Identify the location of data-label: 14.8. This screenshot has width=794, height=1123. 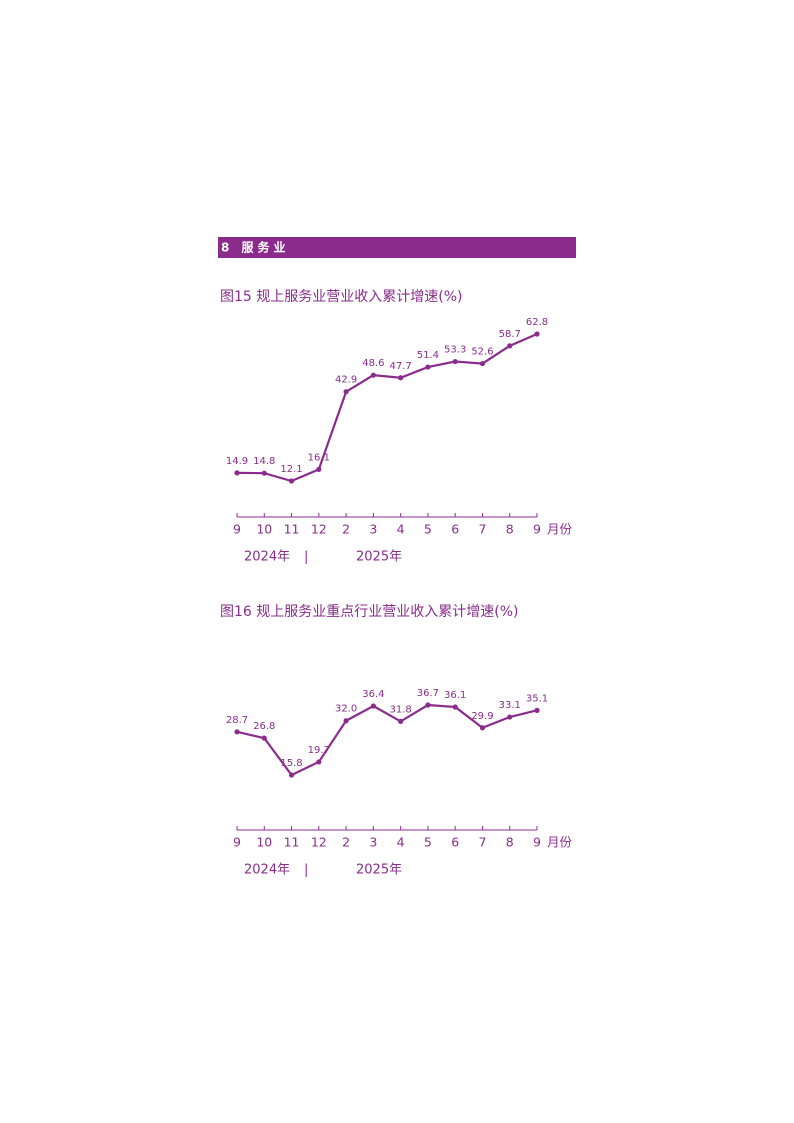
(264, 461).